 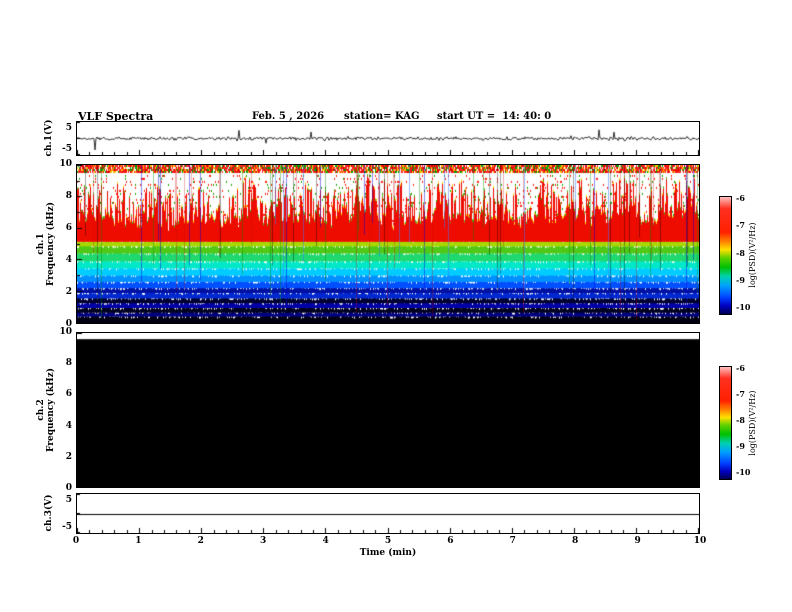 I want to click on ch2-colorbar-ticks: -6 -7 -8 -9 -10, so click(x=746, y=421).